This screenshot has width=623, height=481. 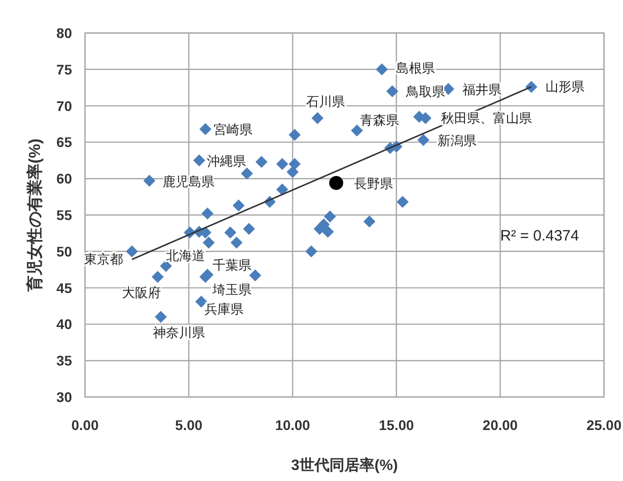 I want to click on annotation: R² = 0.4374, so click(x=540, y=235).